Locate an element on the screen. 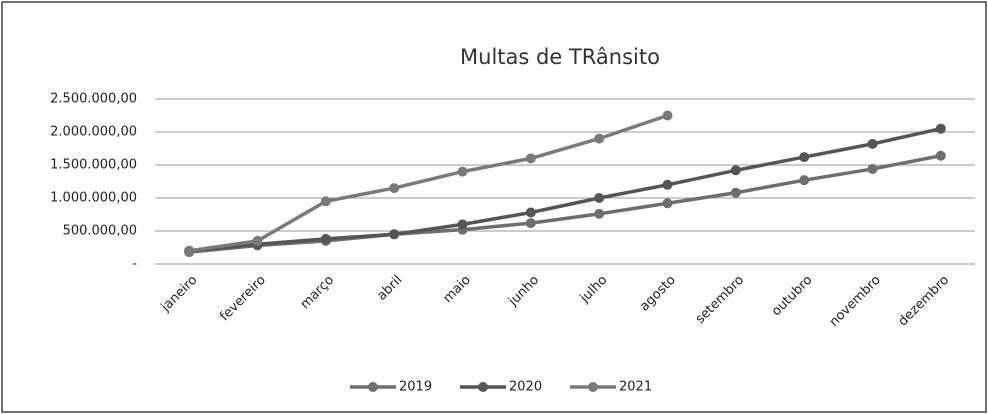 This screenshot has width=988, height=414. y-tick-label: - is located at coordinates (134, 264).